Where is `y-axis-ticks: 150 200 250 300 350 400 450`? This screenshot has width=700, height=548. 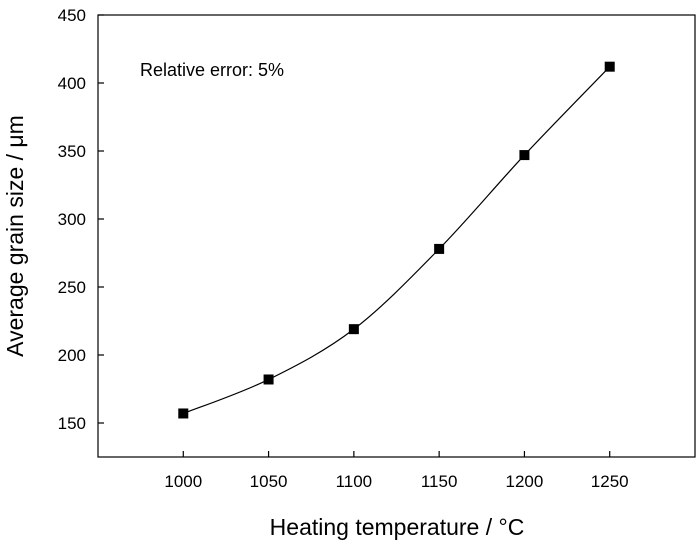
y-axis-ticks: 150 200 250 300 350 400 450 is located at coordinates (81, 219).